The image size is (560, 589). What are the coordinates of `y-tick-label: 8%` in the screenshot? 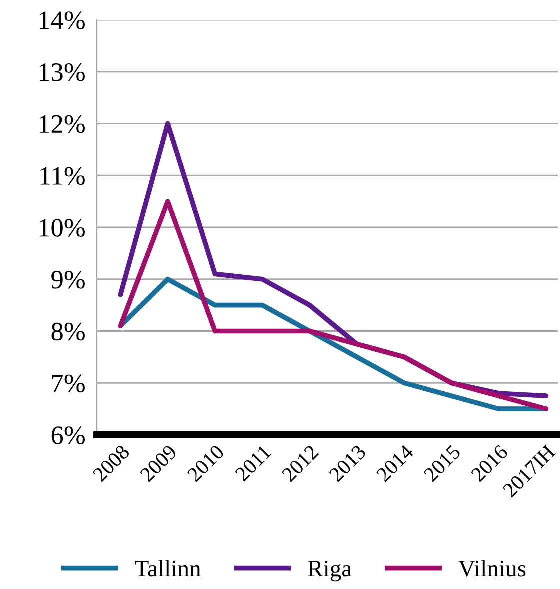 It's located at (68, 331).